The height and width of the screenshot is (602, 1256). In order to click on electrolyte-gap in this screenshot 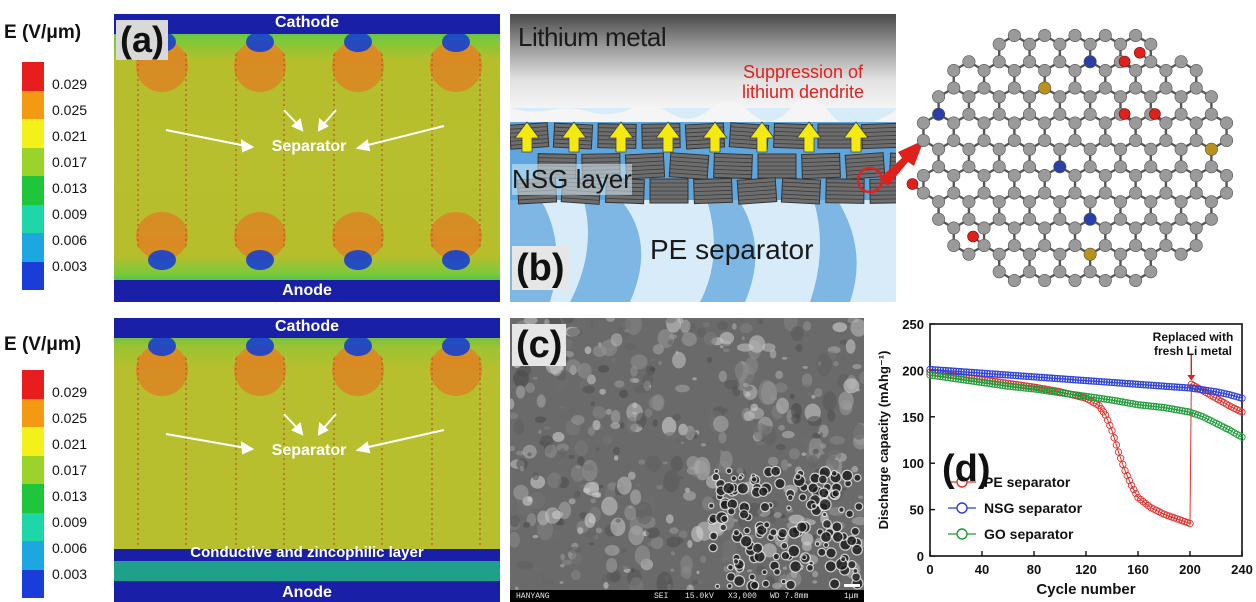, I will do `click(307, 571)`.